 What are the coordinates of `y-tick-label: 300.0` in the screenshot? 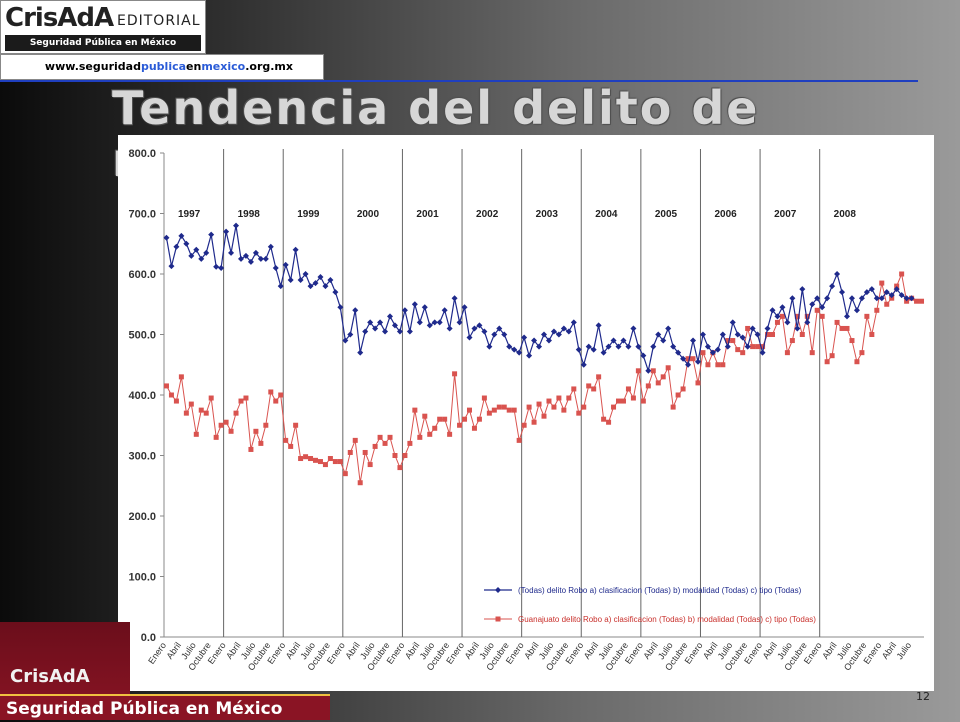 It's located at (142, 457).